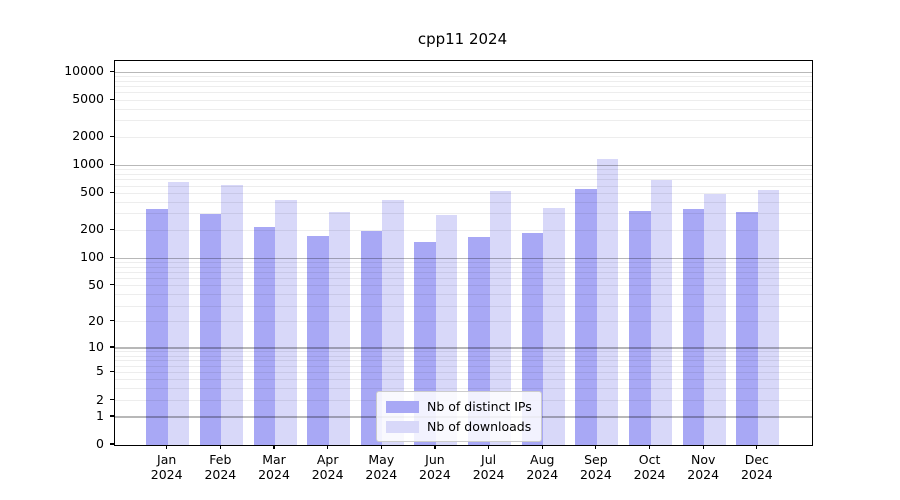 Image resolution: width=900 pixels, height=500 pixels. Describe the element at coordinates (703, 467) in the screenshot. I see `x-tick-label: Nov 2024` at that location.